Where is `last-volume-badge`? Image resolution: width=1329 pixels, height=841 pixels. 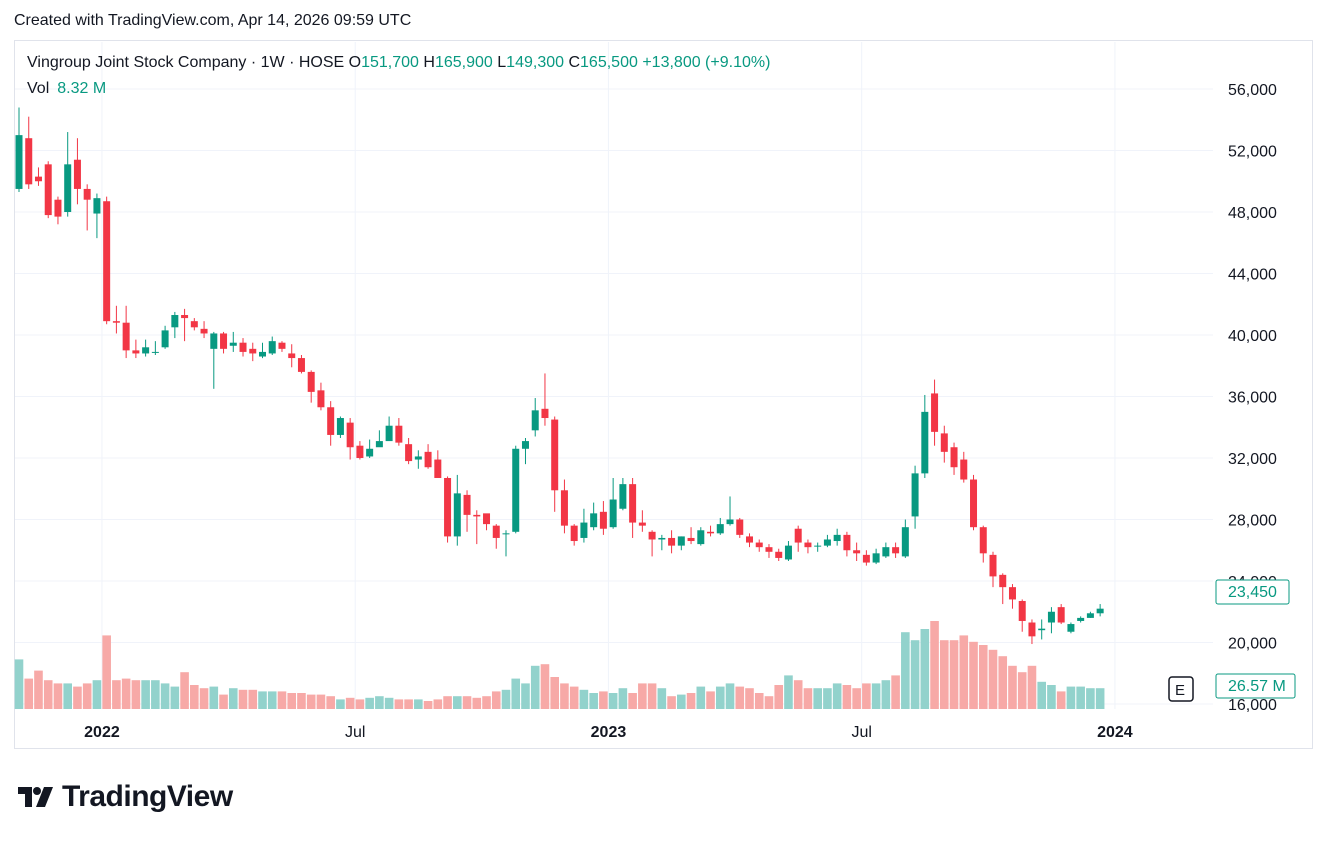
last-volume-badge is located at coordinates (1255, 686).